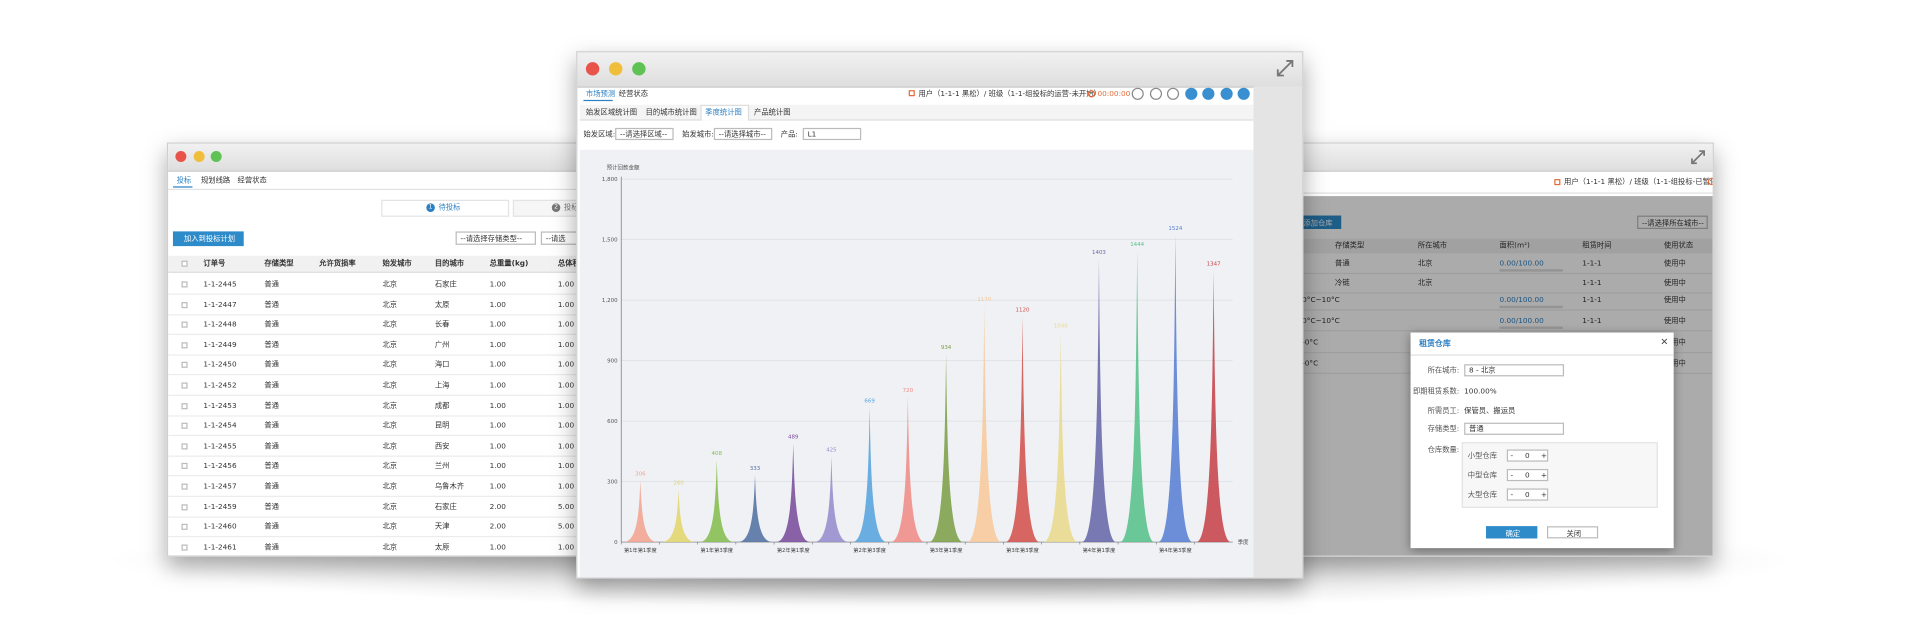  I want to click on select-value: 普通, so click(1476, 429).